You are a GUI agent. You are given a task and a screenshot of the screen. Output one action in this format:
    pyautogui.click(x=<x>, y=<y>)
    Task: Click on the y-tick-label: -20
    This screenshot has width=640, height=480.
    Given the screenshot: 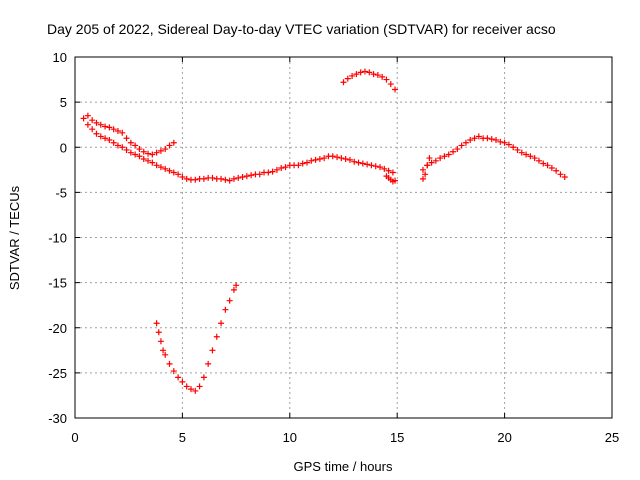 What is the action you would take?
    pyautogui.click(x=57, y=328)
    